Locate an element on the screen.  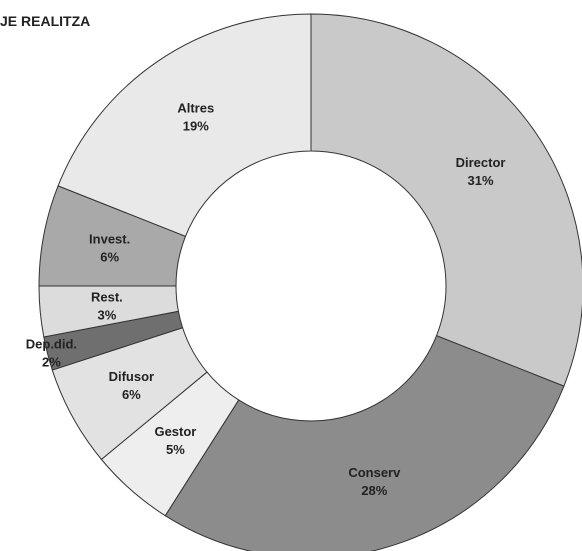
slice-label: Altres is located at coordinates (195, 107).